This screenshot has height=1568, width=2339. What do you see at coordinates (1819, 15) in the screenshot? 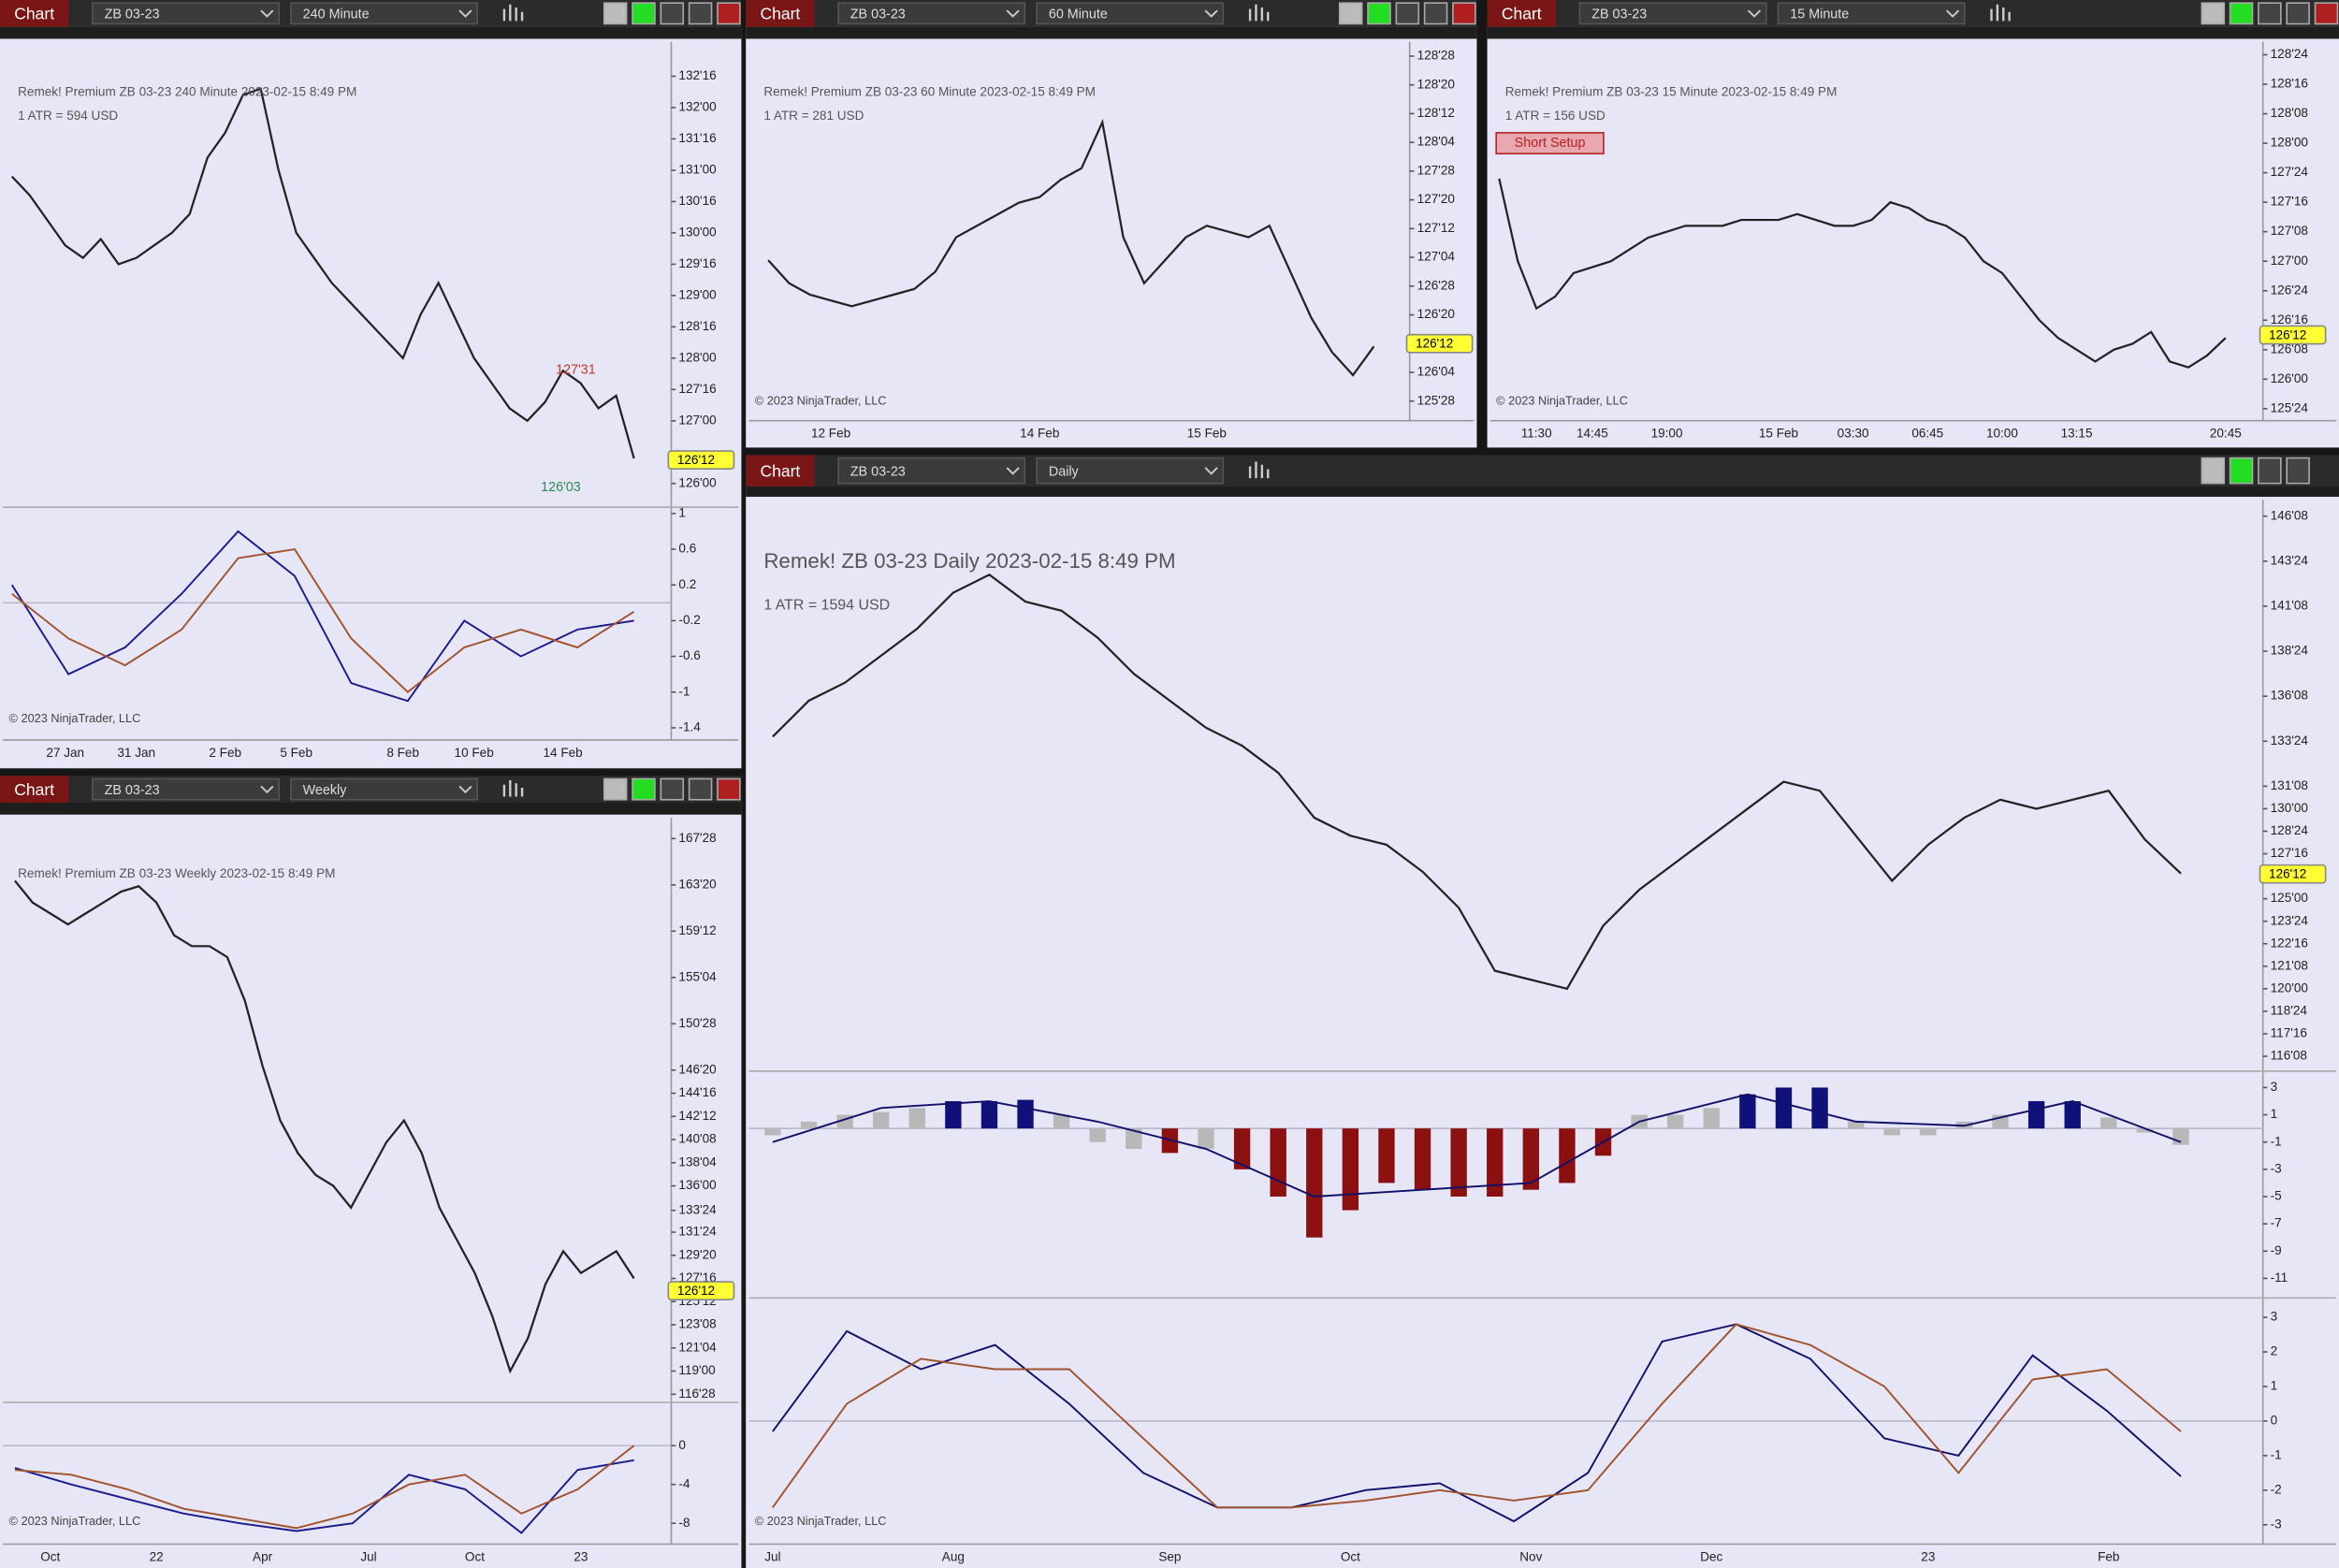
I see `timeframe-label: 15 Minute` at bounding box center [1819, 15].